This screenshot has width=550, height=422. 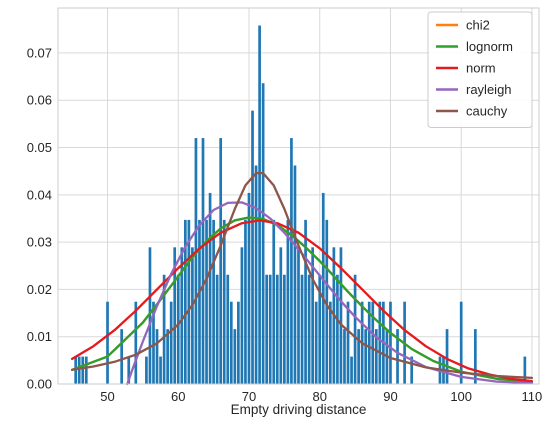 I want to click on legend-label: norm, so click(x=481, y=68).